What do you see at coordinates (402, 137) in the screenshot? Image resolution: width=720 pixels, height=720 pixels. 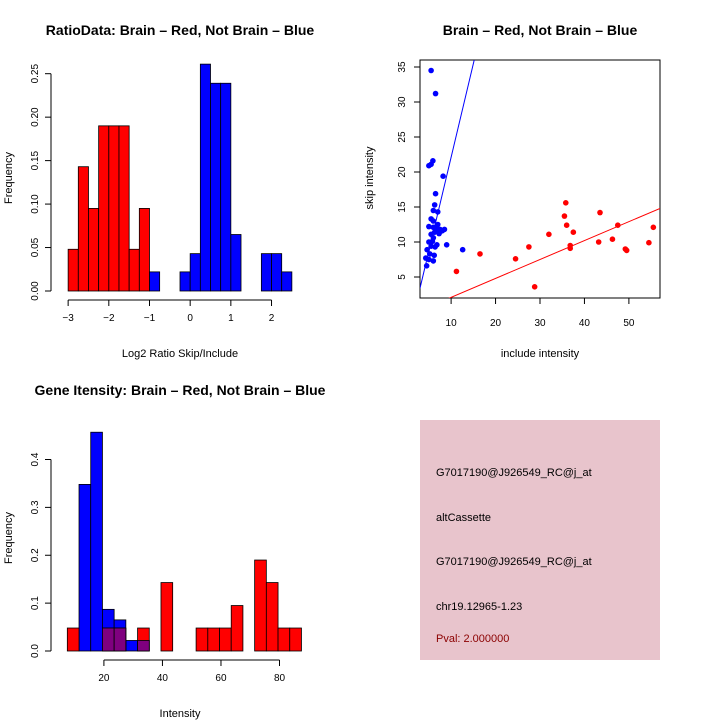 I see `scatter-y-tick-label-4: 25` at bounding box center [402, 137].